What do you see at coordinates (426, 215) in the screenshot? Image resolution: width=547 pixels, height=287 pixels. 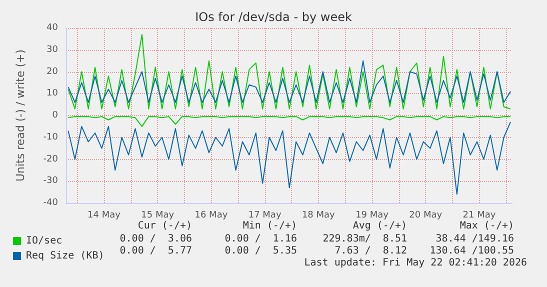 I see `x-tick-label: 20 May` at bounding box center [426, 215].